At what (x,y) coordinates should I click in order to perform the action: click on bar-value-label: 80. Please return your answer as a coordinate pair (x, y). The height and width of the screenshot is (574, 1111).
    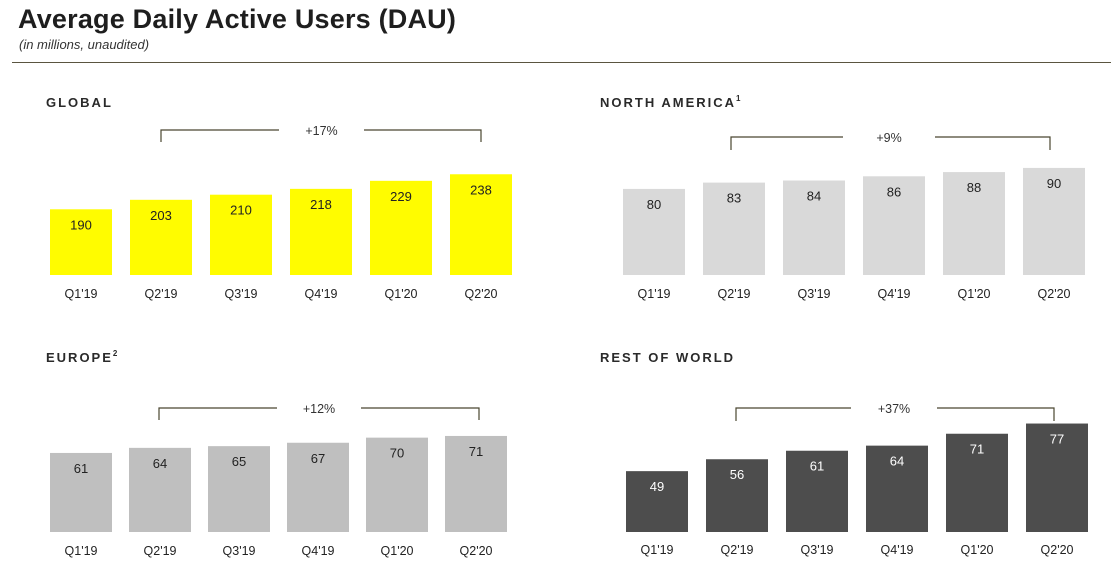
    Looking at the image, I should click on (654, 204).